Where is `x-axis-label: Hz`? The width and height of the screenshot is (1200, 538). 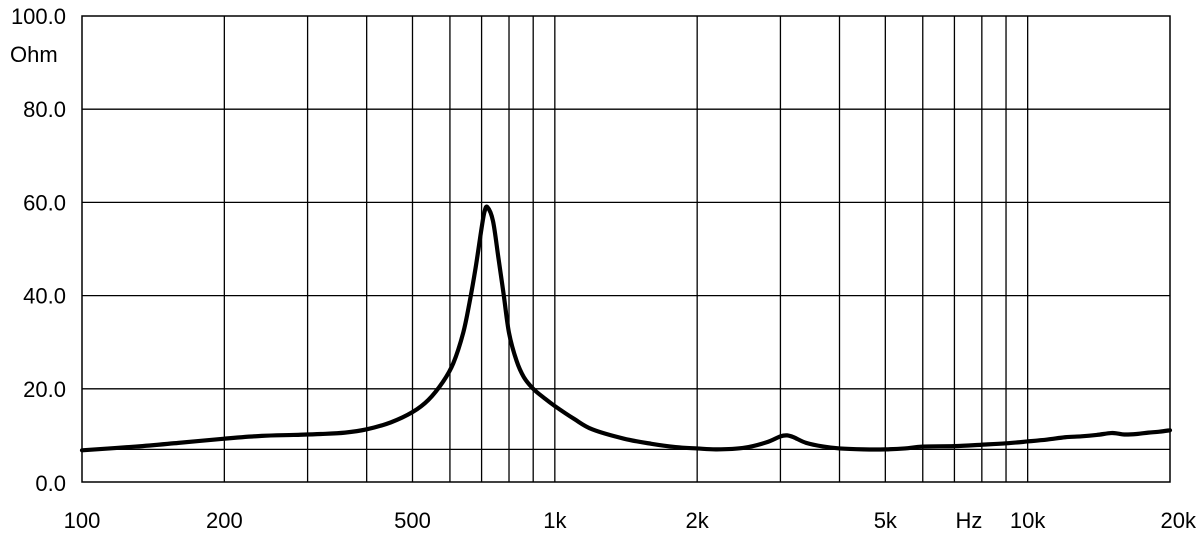
x-axis-label: Hz is located at coordinates (969, 520).